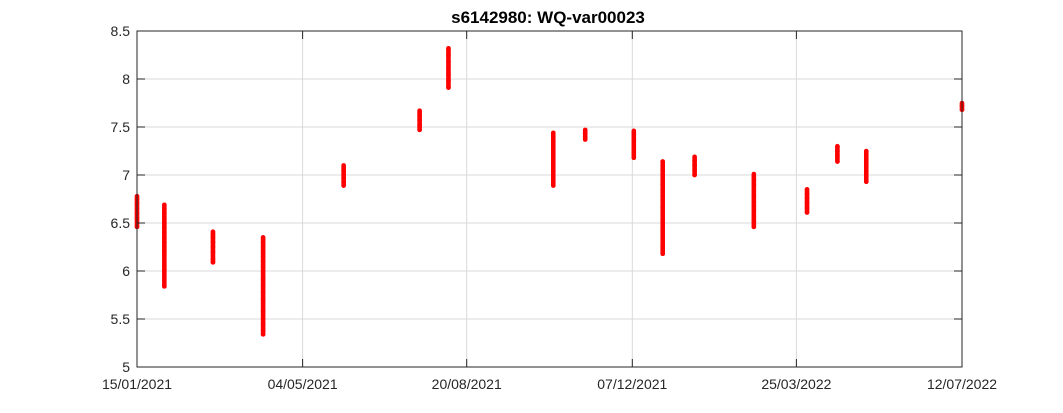 This screenshot has height=413, width=1063. Describe the element at coordinates (632, 384) in the screenshot. I see `x-tick-label: 07/12/2021` at that location.